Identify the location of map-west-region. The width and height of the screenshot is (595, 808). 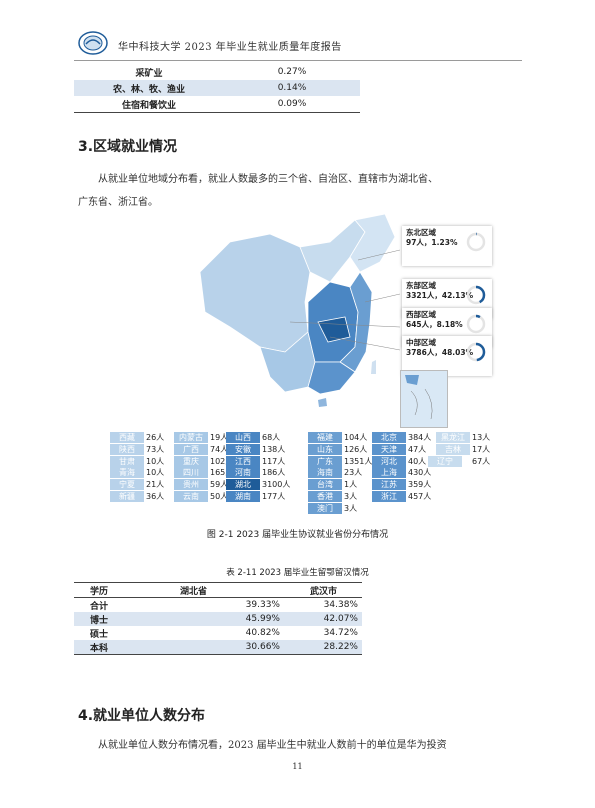
(255, 293).